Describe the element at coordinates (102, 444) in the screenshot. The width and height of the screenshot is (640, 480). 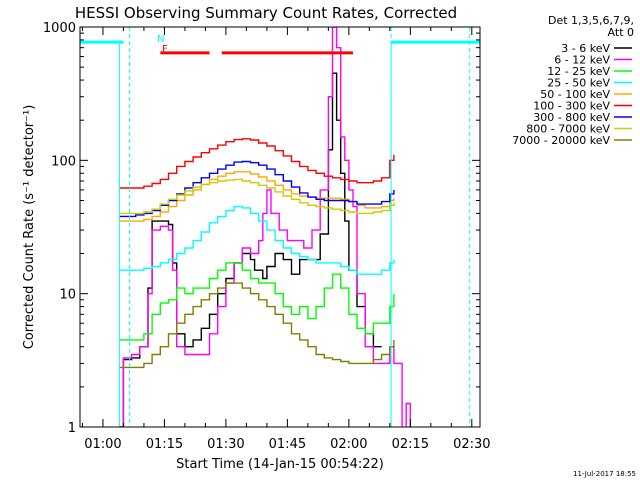
I see `x-tick-label: 01:00` at that location.